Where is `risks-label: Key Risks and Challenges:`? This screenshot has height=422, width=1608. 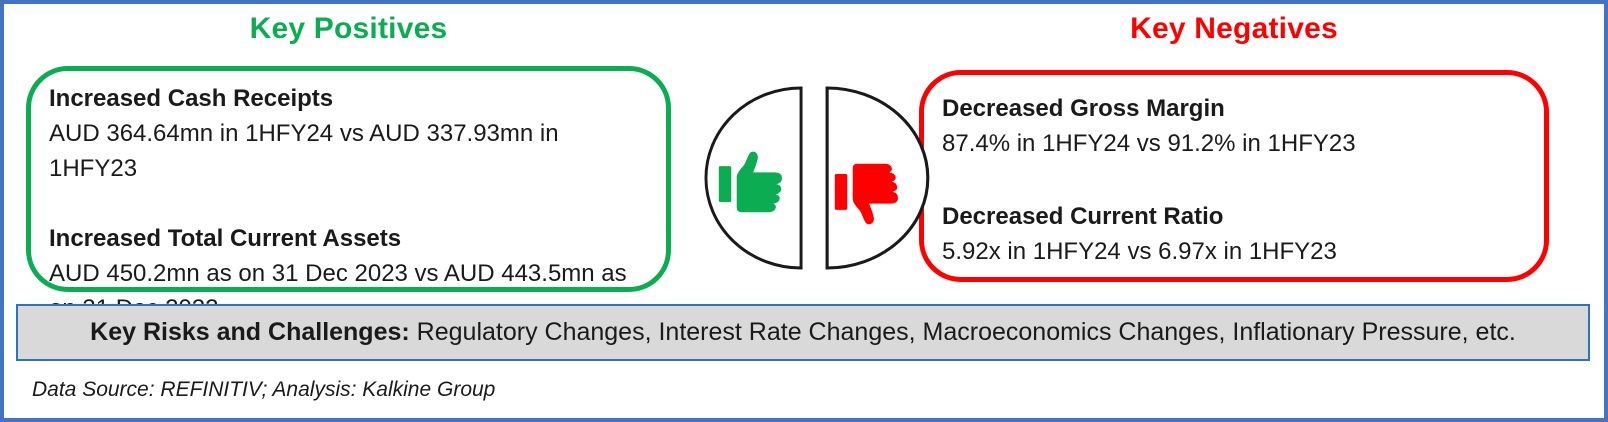
risks-label: Key Risks and Challenges: is located at coordinates (250, 332).